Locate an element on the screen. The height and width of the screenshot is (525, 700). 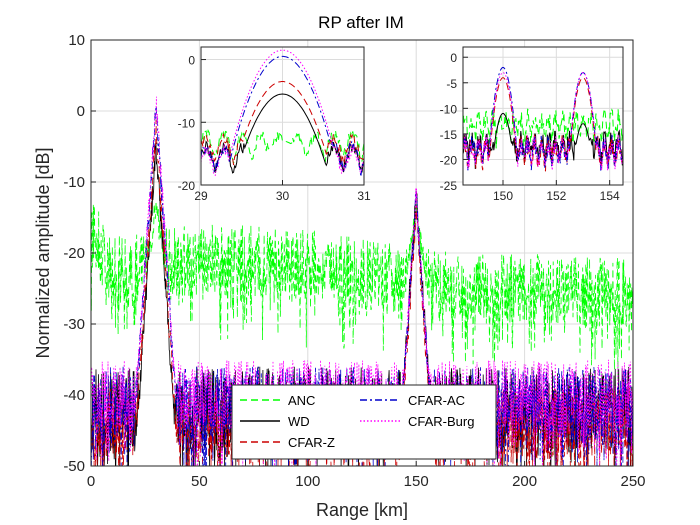
inset-left-ticks: 29 30 31 -20 -10 0 is located at coordinates (274, 128).